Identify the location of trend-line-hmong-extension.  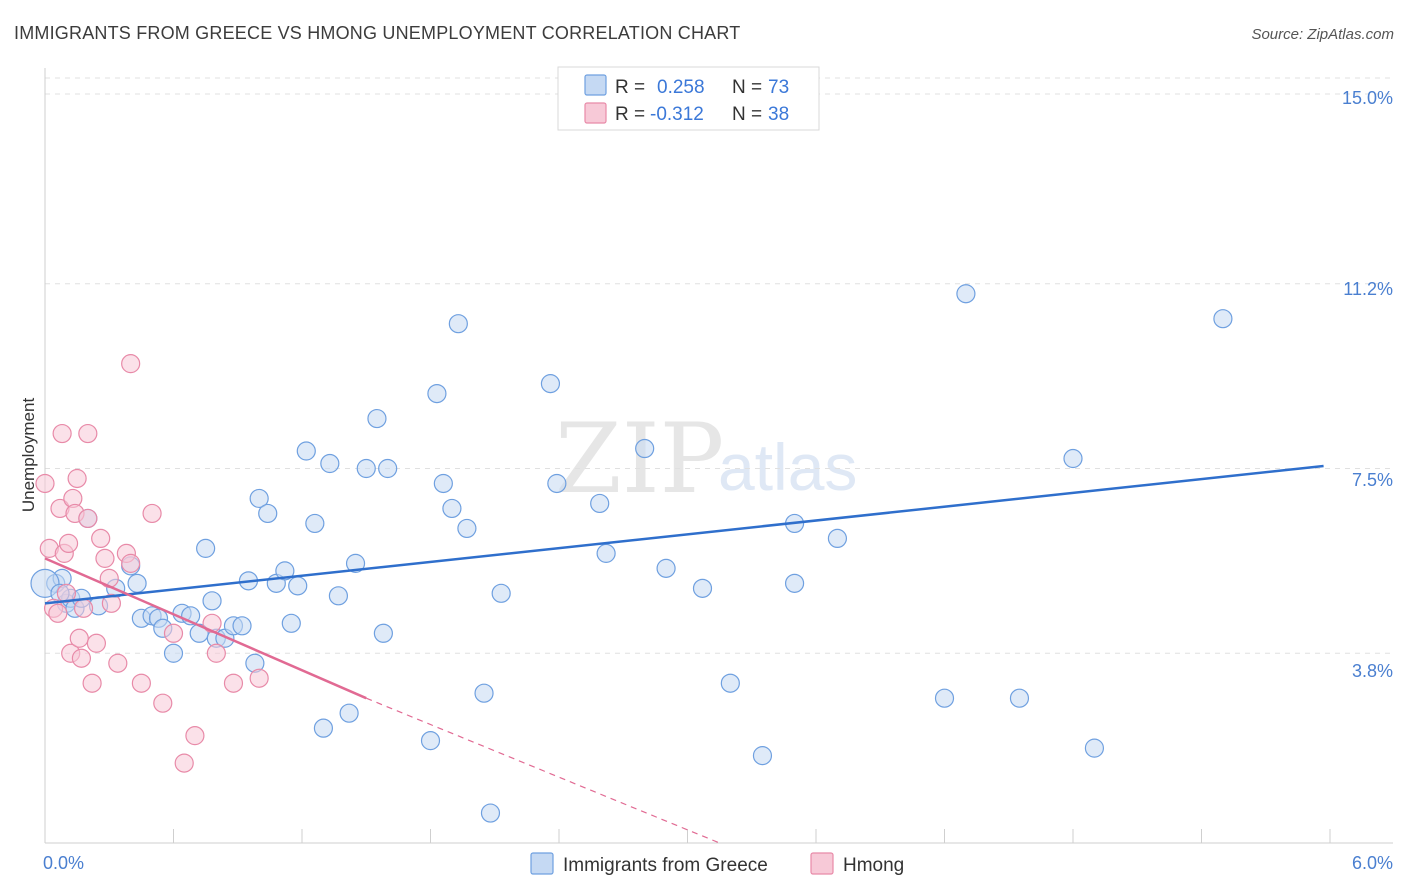
(543, 770).